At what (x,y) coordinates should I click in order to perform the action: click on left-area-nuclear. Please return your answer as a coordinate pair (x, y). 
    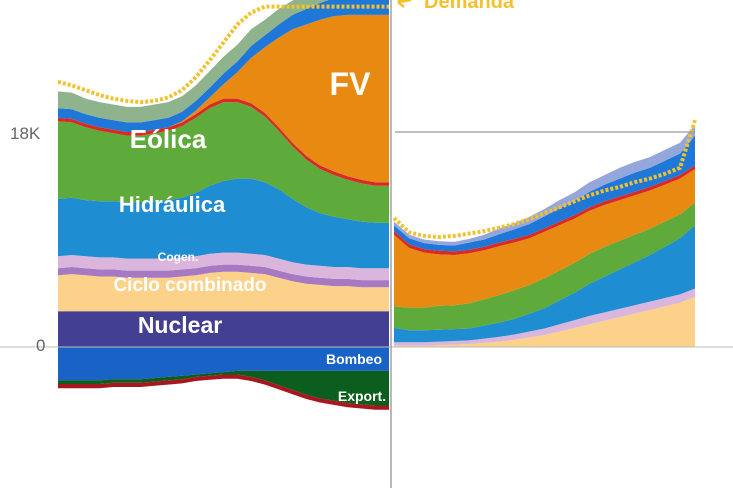
    Looking at the image, I should click on (223, 329).